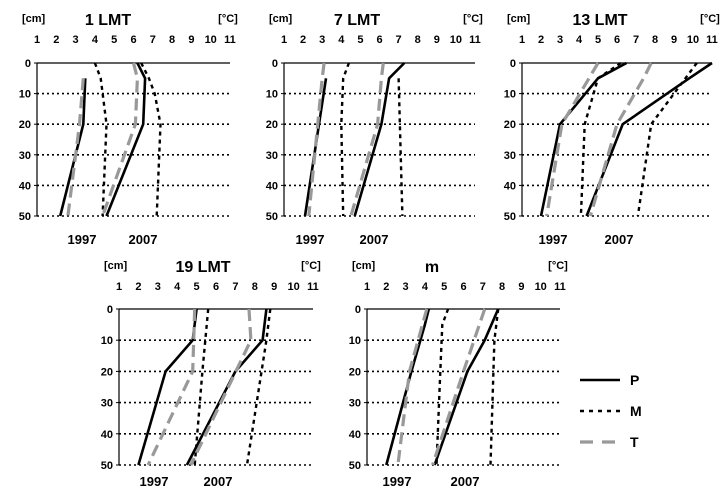 This screenshot has width=721, height=489. Describe the element at coordinates (667, 139) in the screenshot. I see `series-line-M-2007` at that location.